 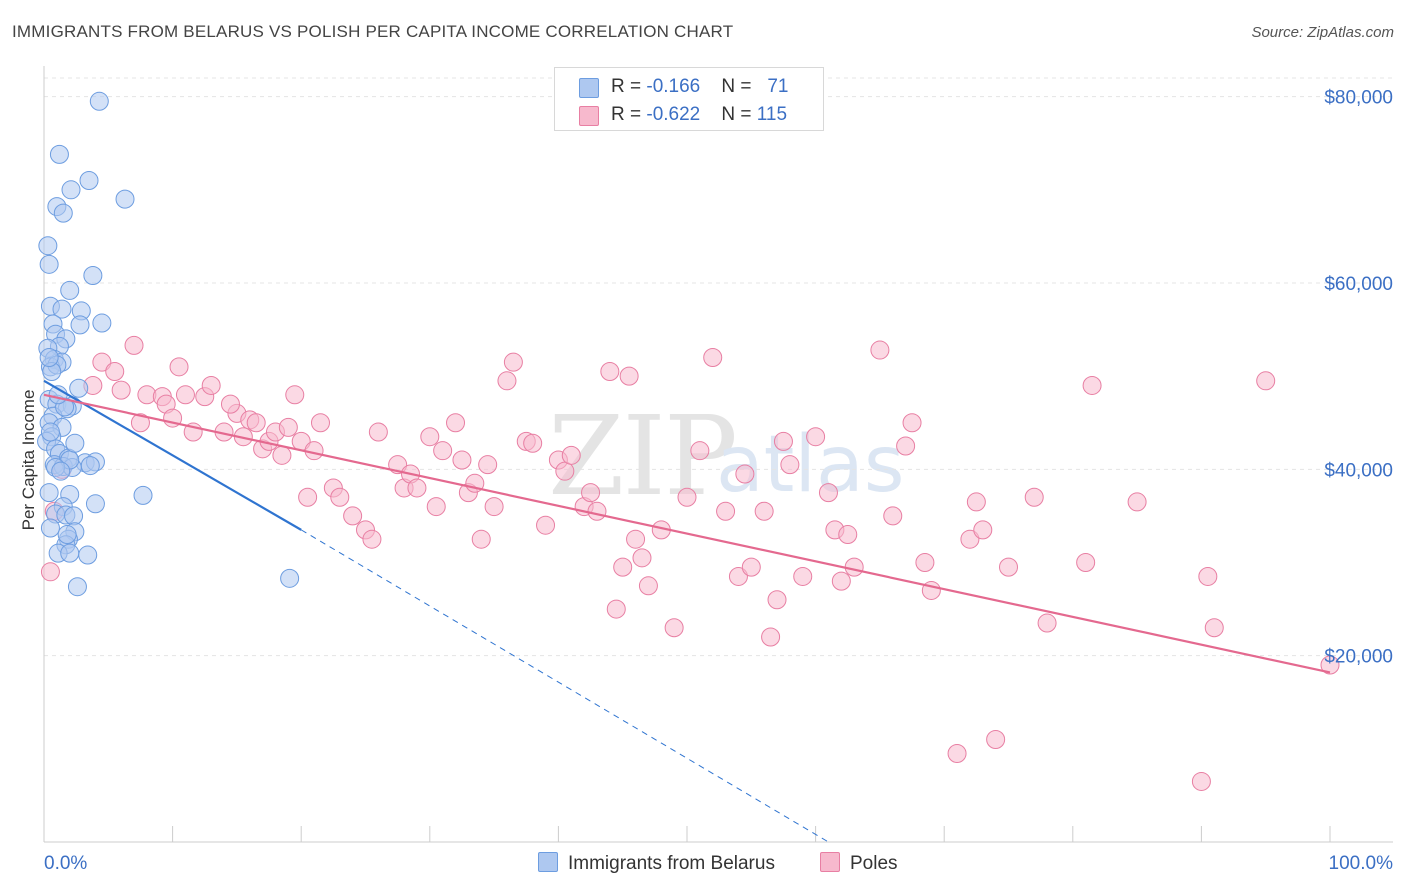 What do you see at coordinates (1322, 32) in the screenshot?
I see `chart-source: Source: ZipAtlas.com` at bounding box center [1322, 32].